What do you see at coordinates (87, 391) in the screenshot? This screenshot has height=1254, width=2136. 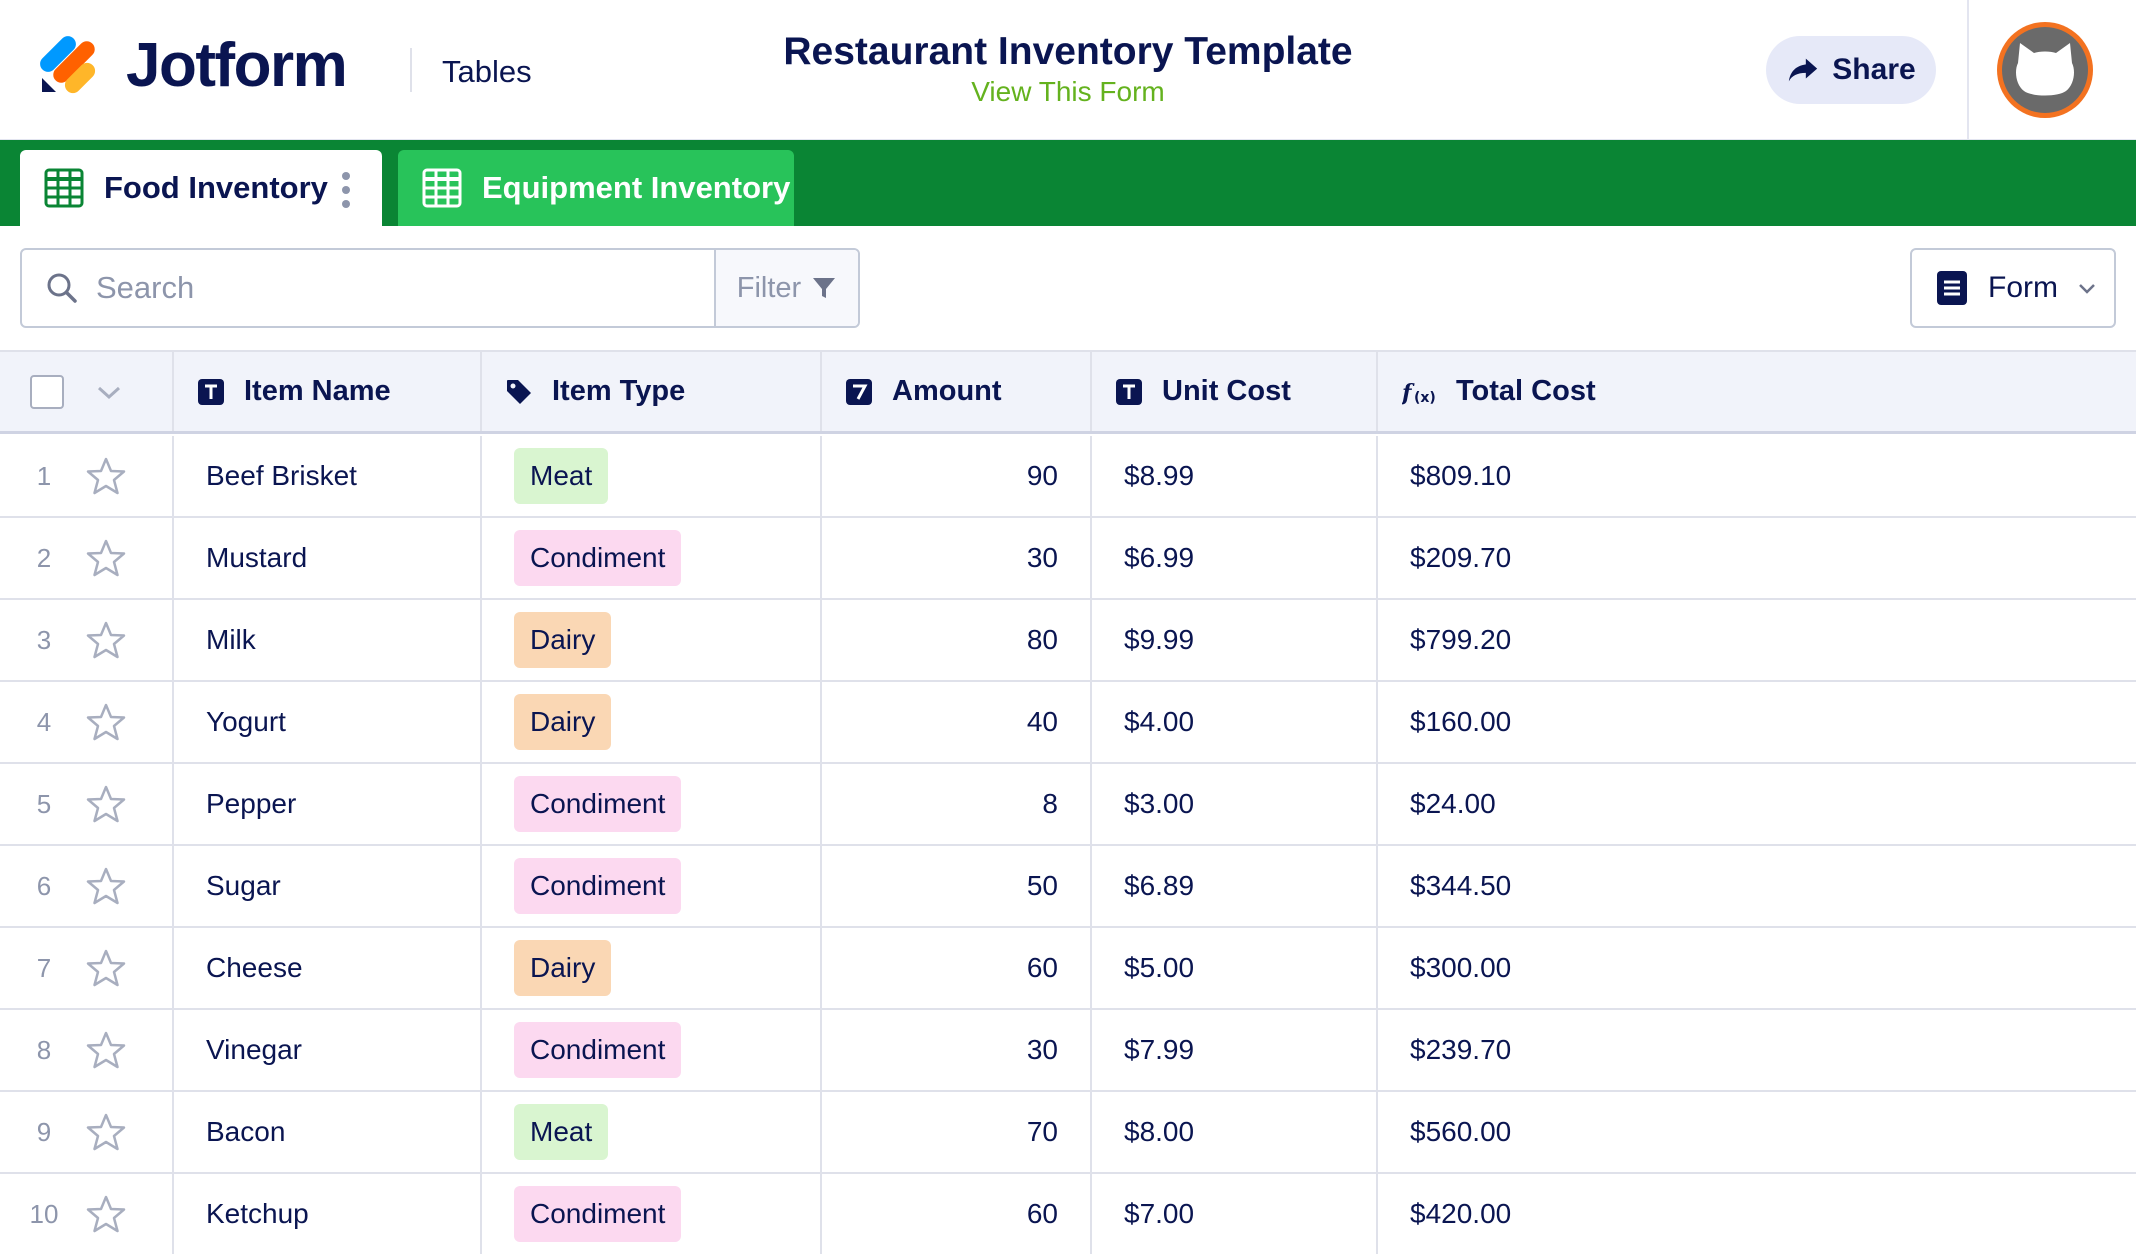 I see `select-all-column` at bounding box center [87, 391].